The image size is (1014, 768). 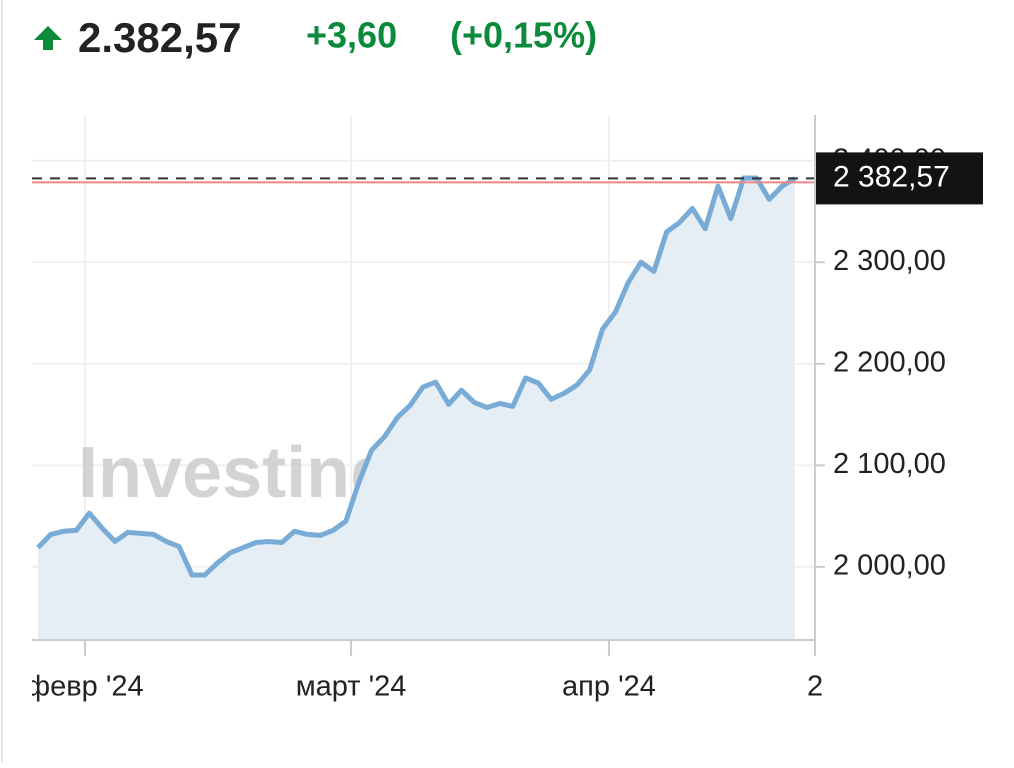 I want to click on up-arrow, so click(x=48, y=38).